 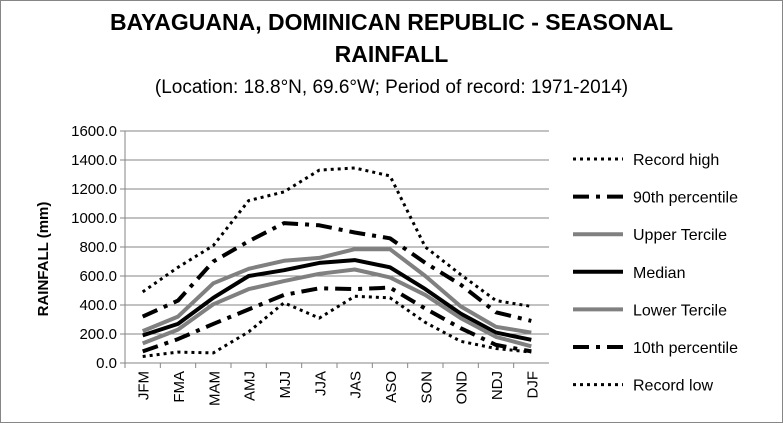 I want to click on y-tick-label: 600.0, so click(x=98, y=276).